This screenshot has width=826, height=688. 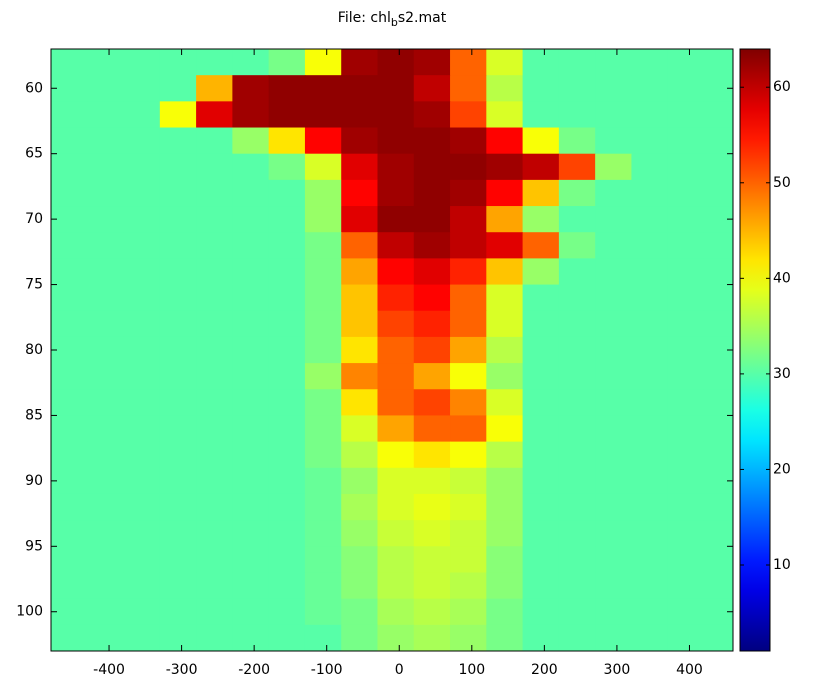 I want to click on y-tick-label: 100, so click(x=29, y=612).